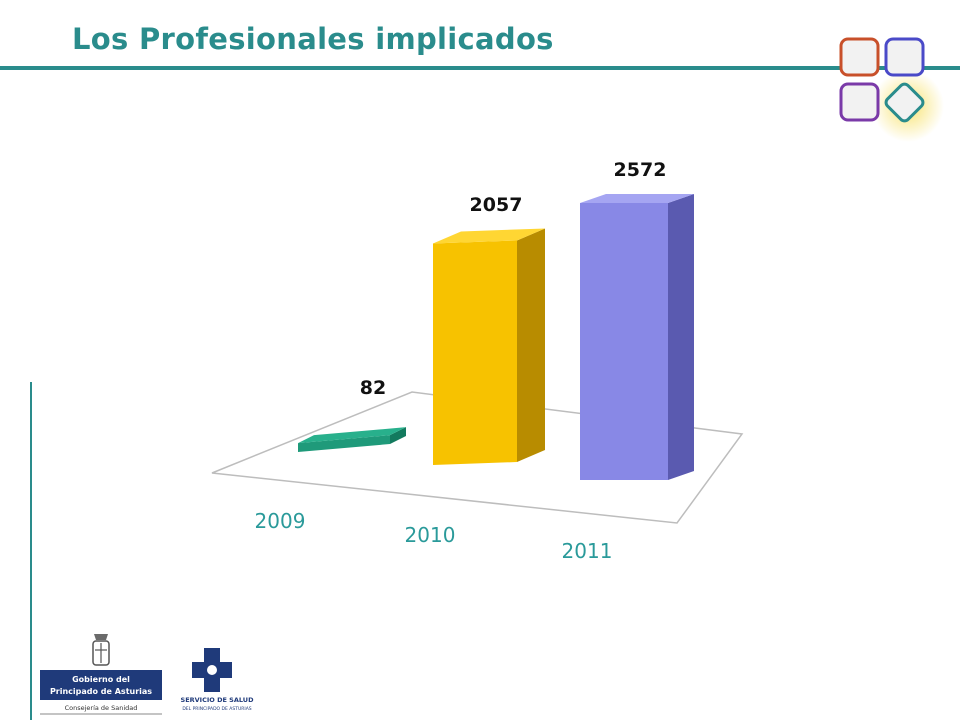  Describe the element at coordinates (280, 521) in the screenshot. I see `category-label-2009: 2009` at that location.